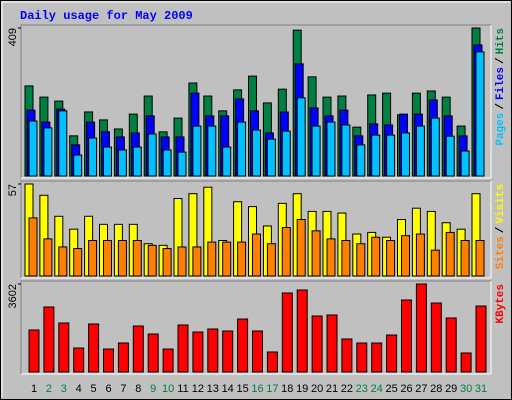 The height and width of the screenshot is (400, 512). I want to click on x-tick-label: 16, so click(257, 389).